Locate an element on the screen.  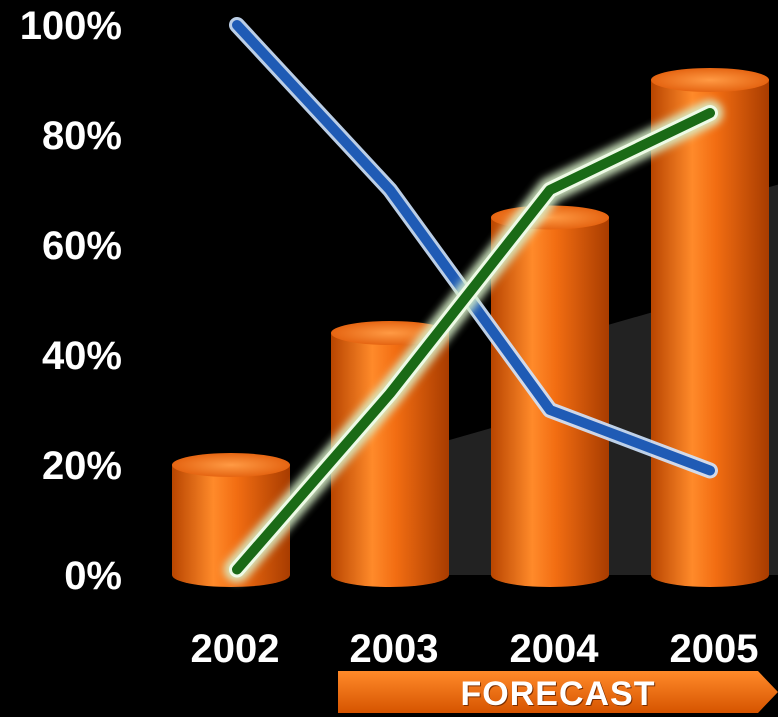
y-tick-label: 60% is located at coordinates (82, 246).